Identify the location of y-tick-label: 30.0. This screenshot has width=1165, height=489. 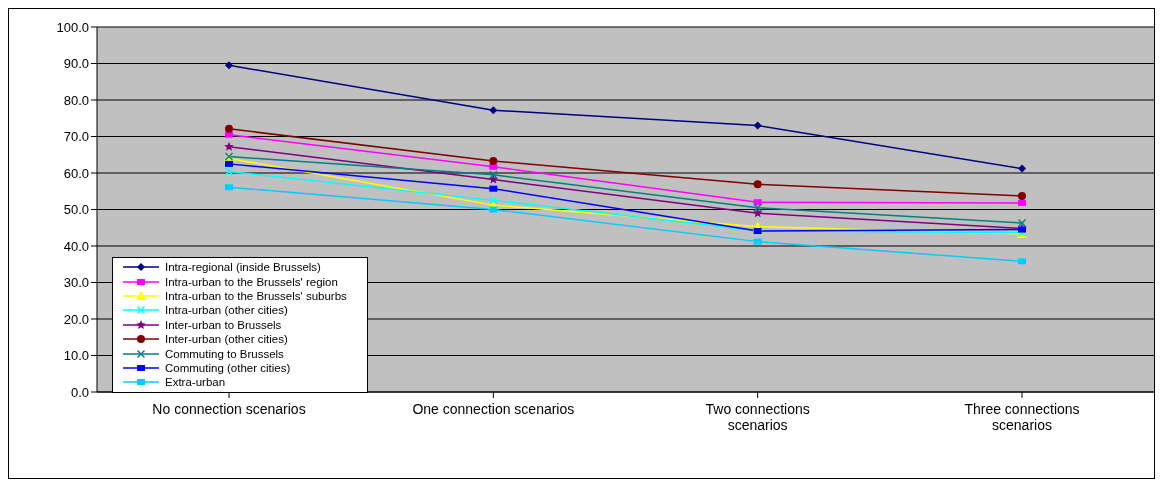
(76, 283).